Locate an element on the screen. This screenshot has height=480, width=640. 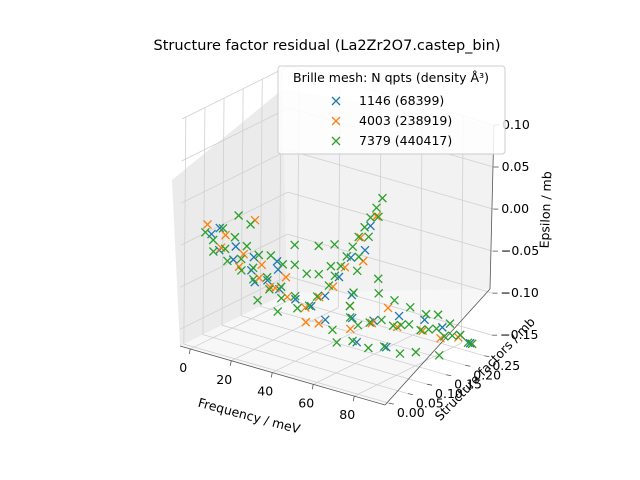
z-tick-label: −0.10 is located at coordinates (520, 292).